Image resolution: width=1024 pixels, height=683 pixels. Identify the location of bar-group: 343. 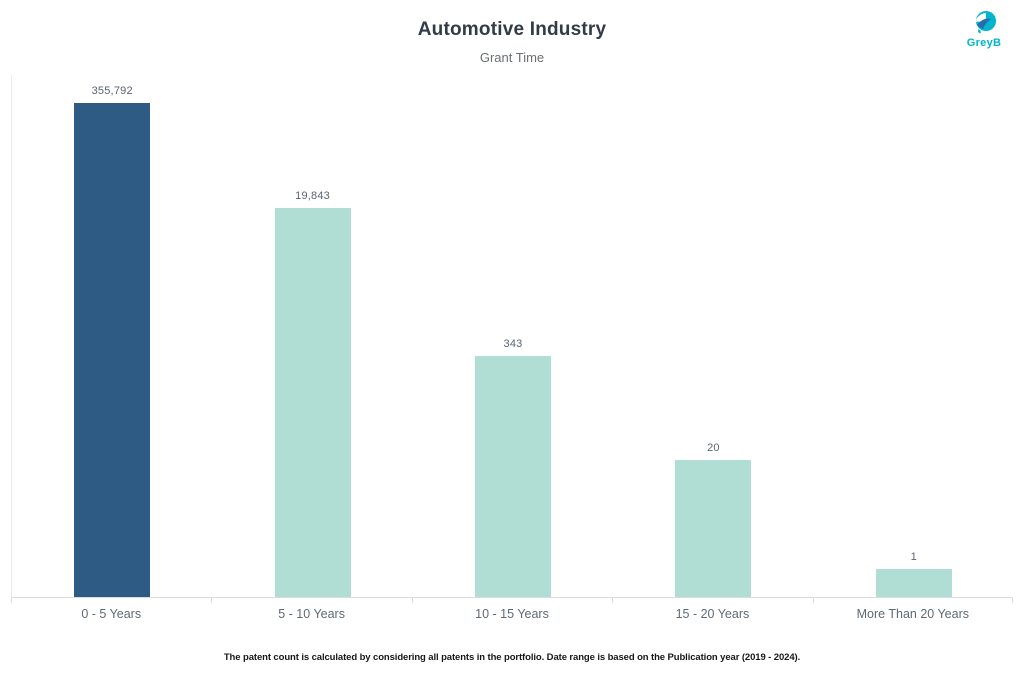
(513, 336).